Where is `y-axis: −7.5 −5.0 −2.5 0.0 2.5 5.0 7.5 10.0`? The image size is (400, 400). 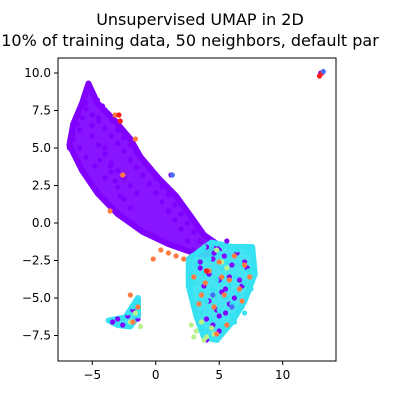
y-axis: −7.5 −5.0 −2.5 0.0 2.5 5.0 7.5 10.0 is located at coordinates (40, 204).